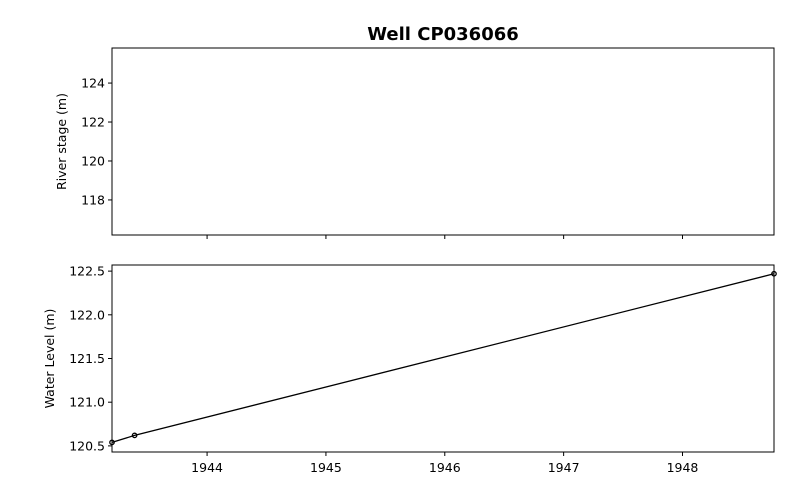 This screenshot has height=500, width=800. Describe the element at coordinates (93, 160) in the screenshot. I see `river-stage-y-tick-label: 120` at that location.